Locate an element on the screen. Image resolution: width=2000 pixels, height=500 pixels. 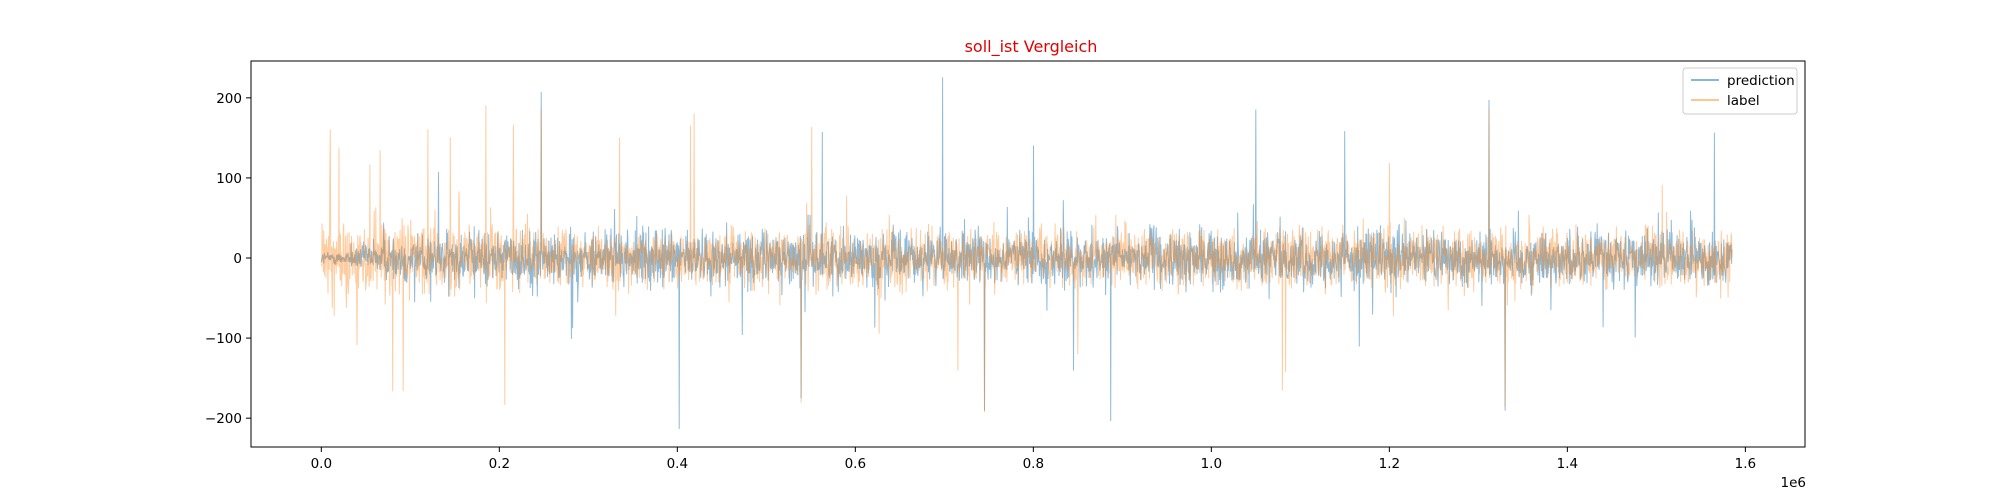
legend: prediction label is located at coordinates (1740, 91).